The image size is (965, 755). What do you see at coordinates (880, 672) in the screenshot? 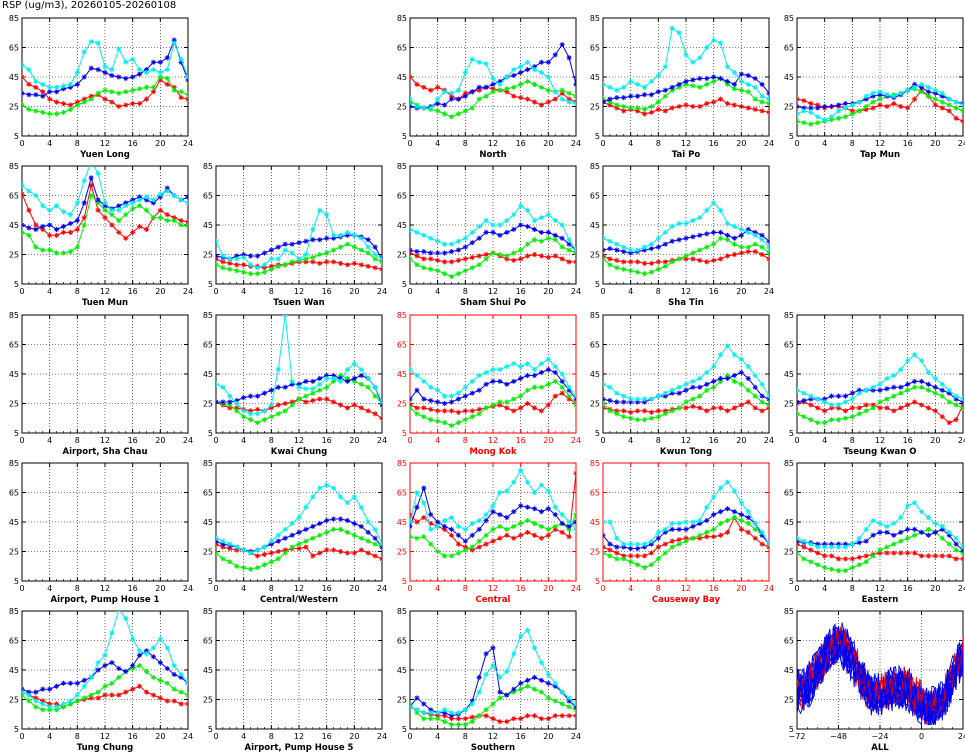
I see `composite-line` at bounding box center [880, 672].